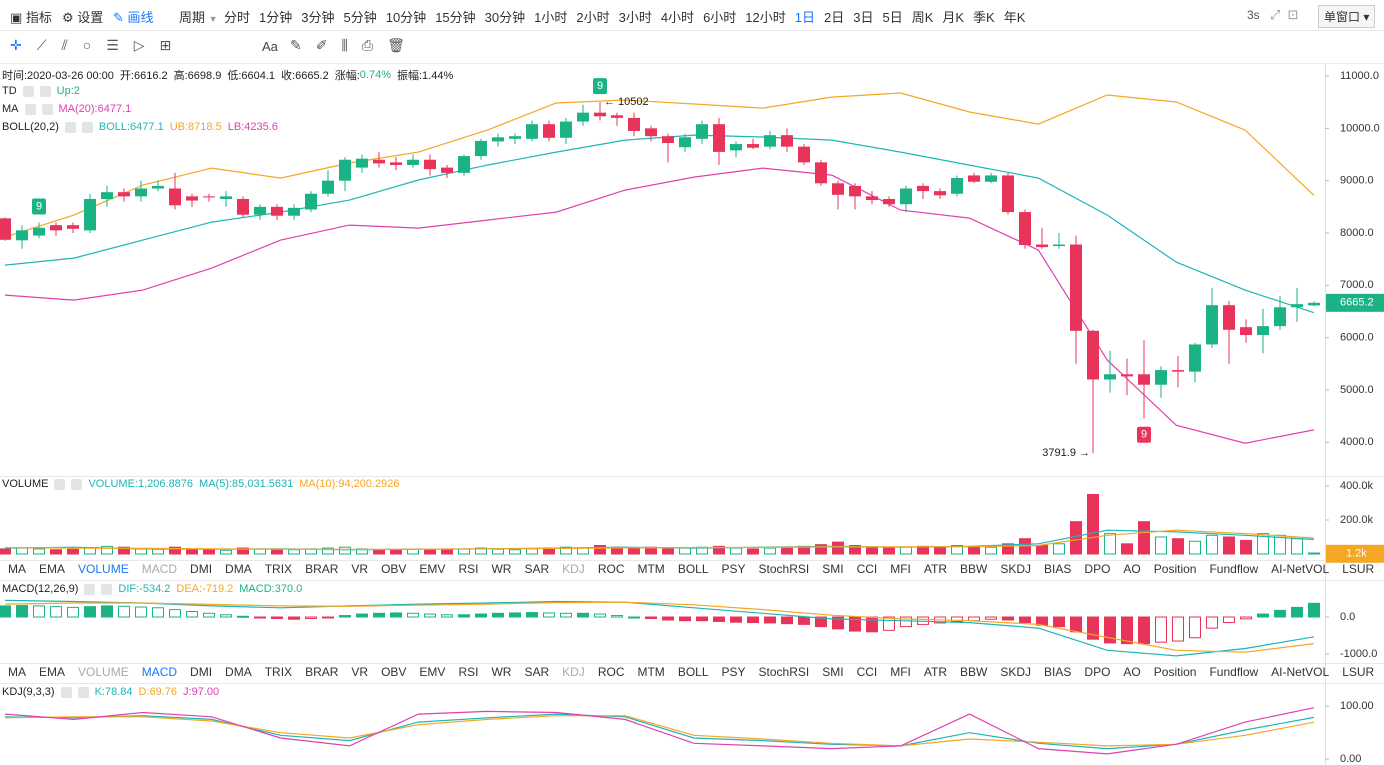  Describe the element at coordinates (1347, 16) in the screenshot. I see `window-mode: 单窗口 ▾` at that location.